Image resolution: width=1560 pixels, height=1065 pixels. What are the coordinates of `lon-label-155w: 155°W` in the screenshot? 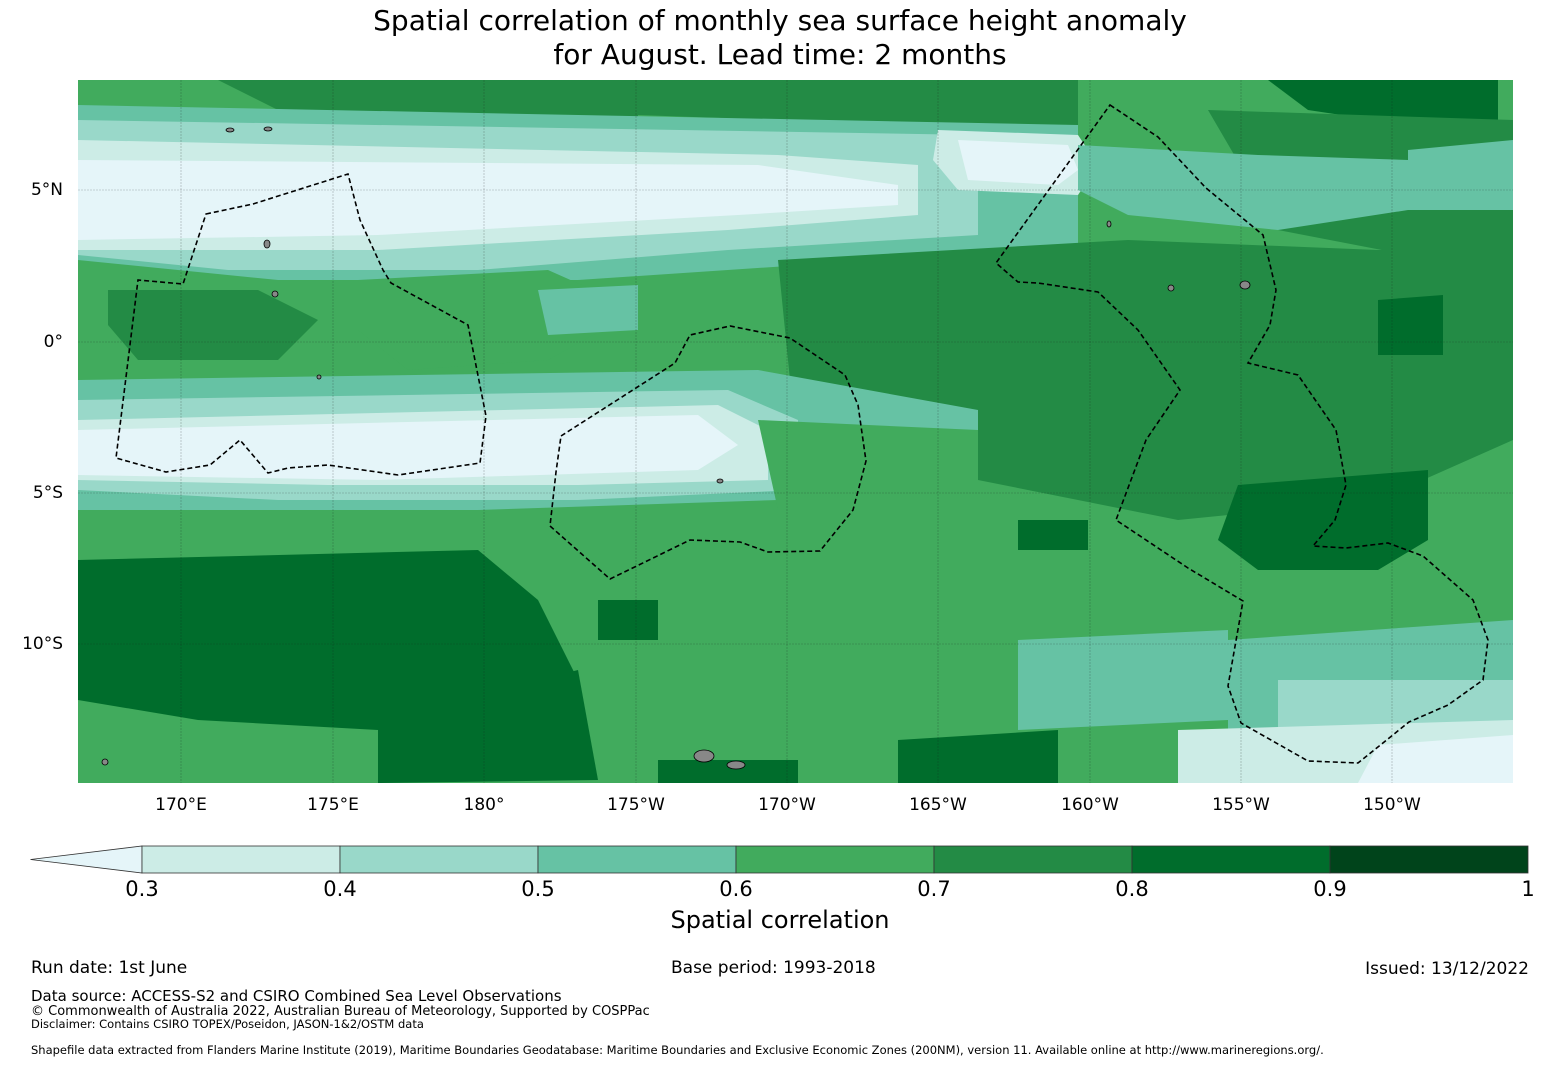 It's located at (1241, 805).